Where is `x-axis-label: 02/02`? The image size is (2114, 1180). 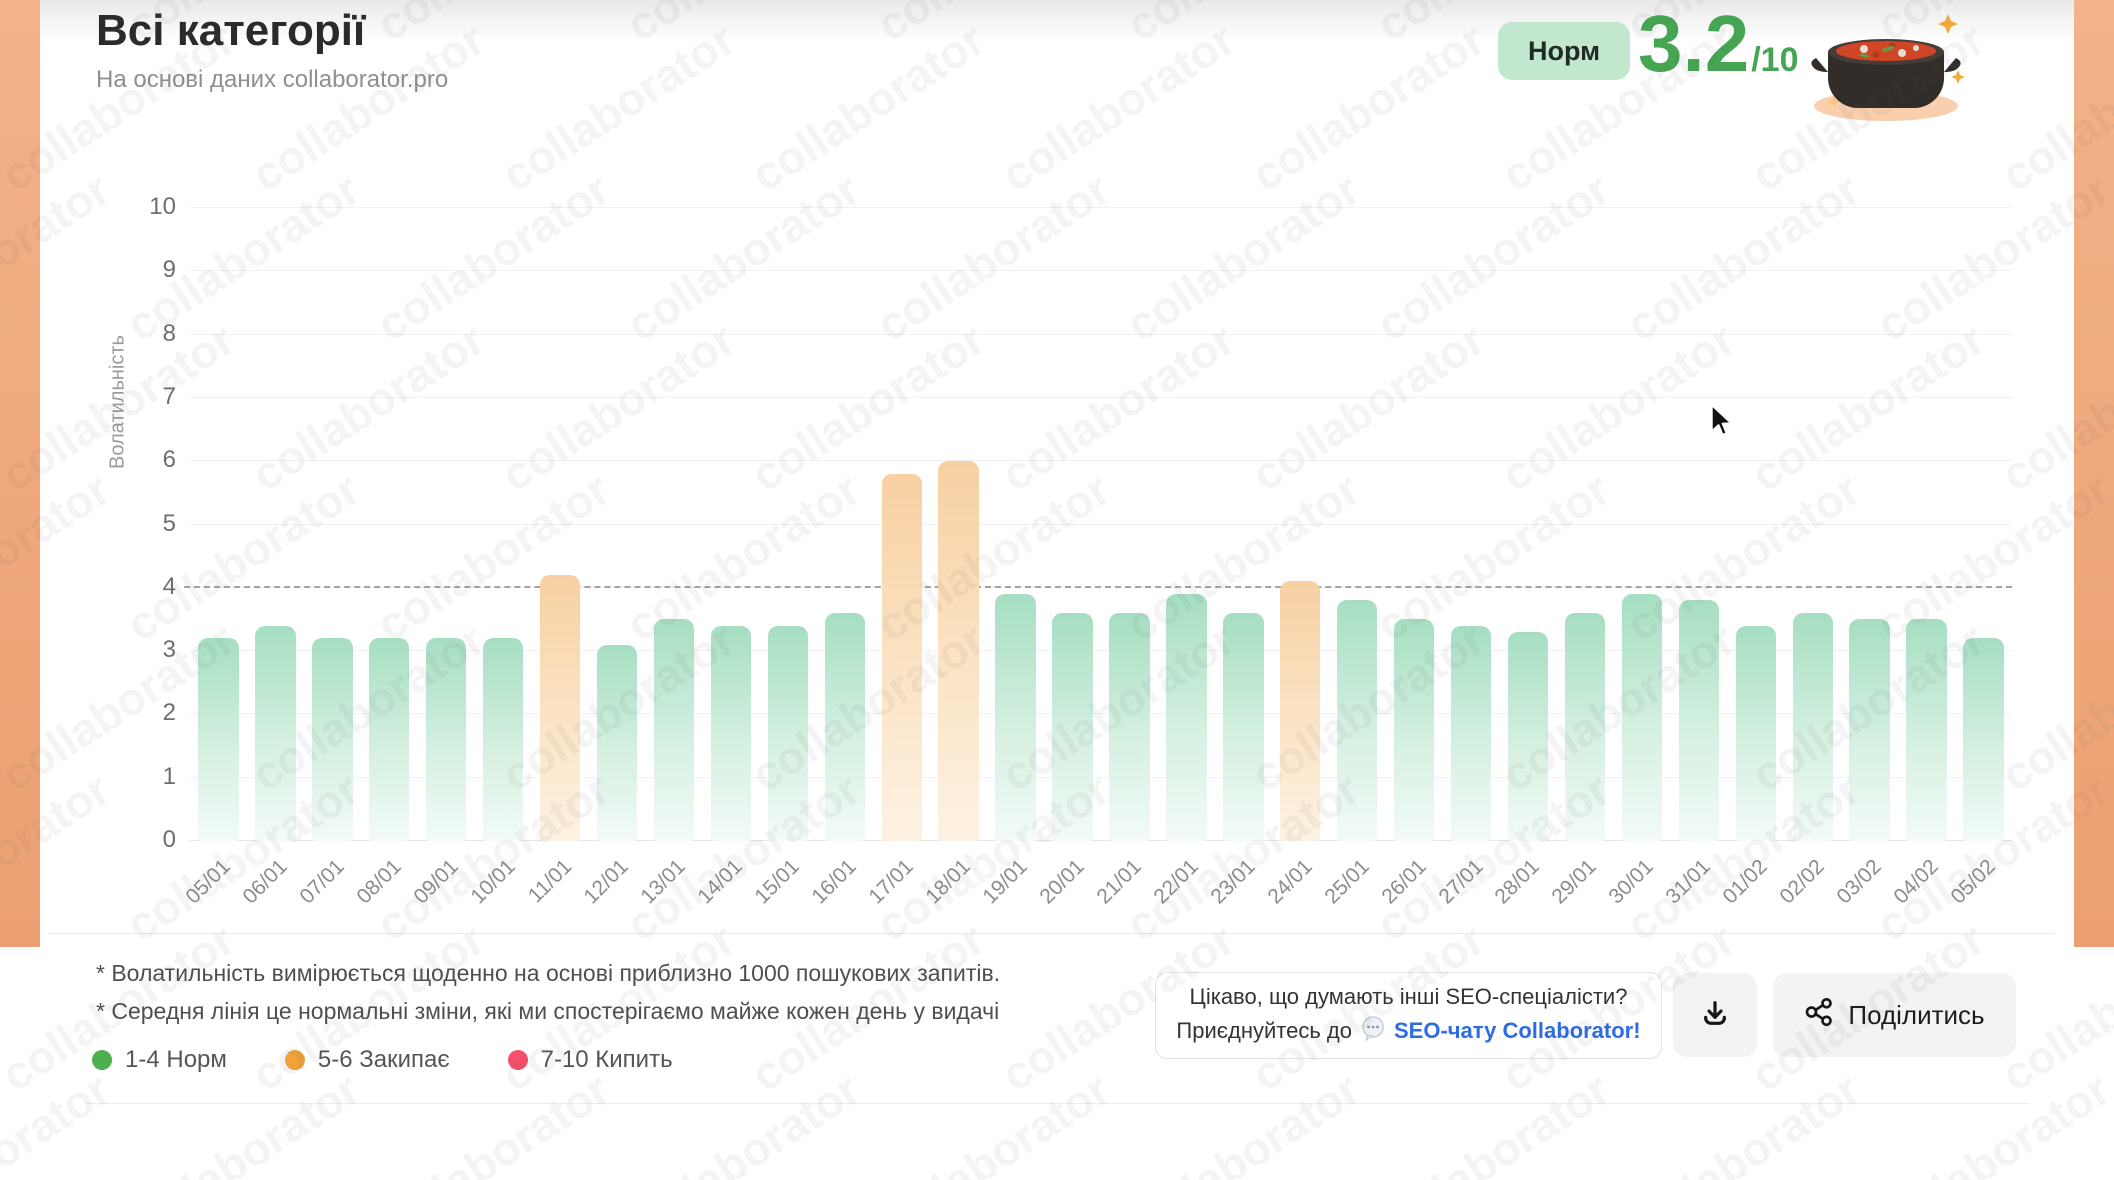 x-axis-label: 02/02 is located at coordinates (1802, 882).